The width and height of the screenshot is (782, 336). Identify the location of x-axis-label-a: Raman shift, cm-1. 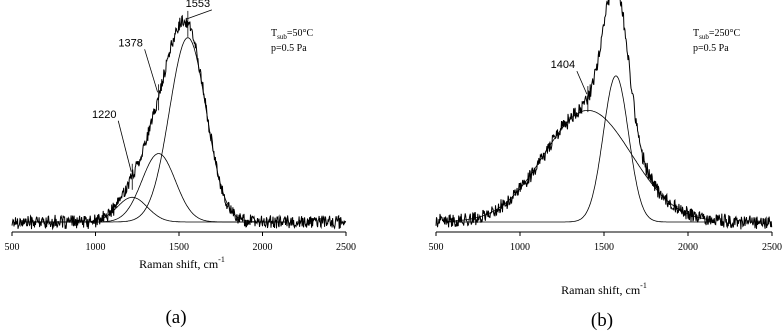
(182, 263).